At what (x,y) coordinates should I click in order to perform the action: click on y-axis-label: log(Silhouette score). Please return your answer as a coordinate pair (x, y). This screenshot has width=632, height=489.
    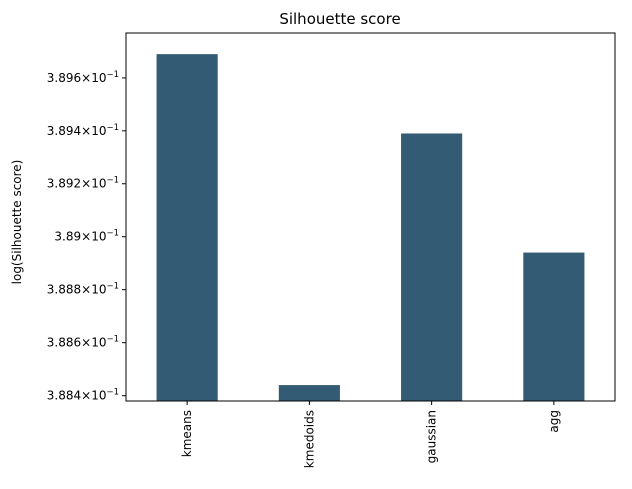
    Looking at the image, I should click on (17, 222).